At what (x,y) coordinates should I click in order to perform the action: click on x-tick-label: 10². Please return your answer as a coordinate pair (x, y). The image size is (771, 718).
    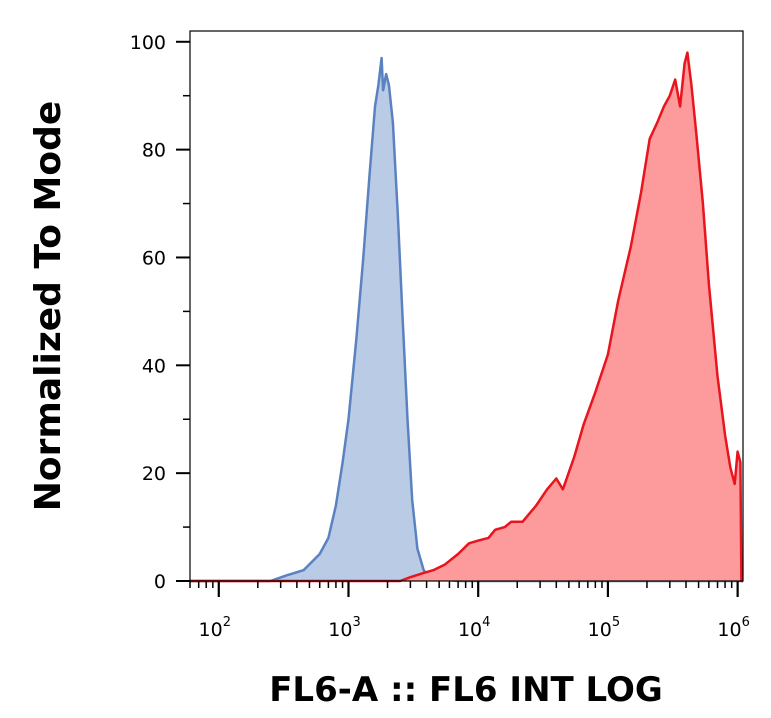
    Looking at the image, I should click on (215, 628).